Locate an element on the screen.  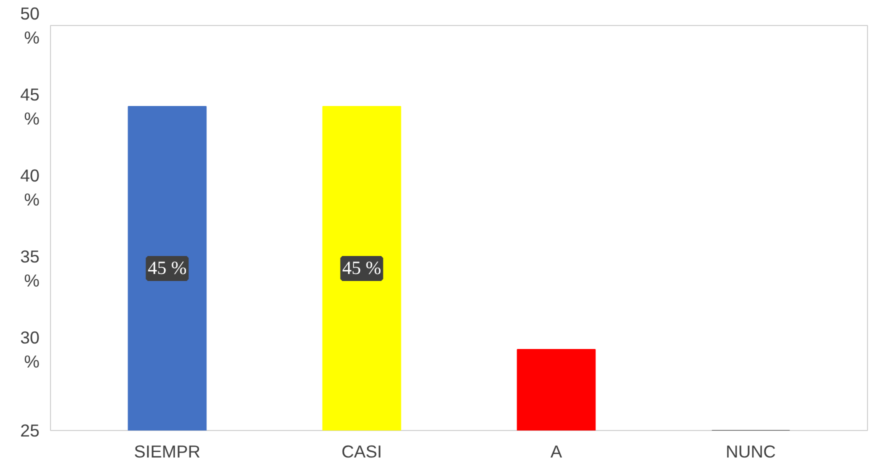
y-tick-label: 40 % is located at coordinates (30, 188).